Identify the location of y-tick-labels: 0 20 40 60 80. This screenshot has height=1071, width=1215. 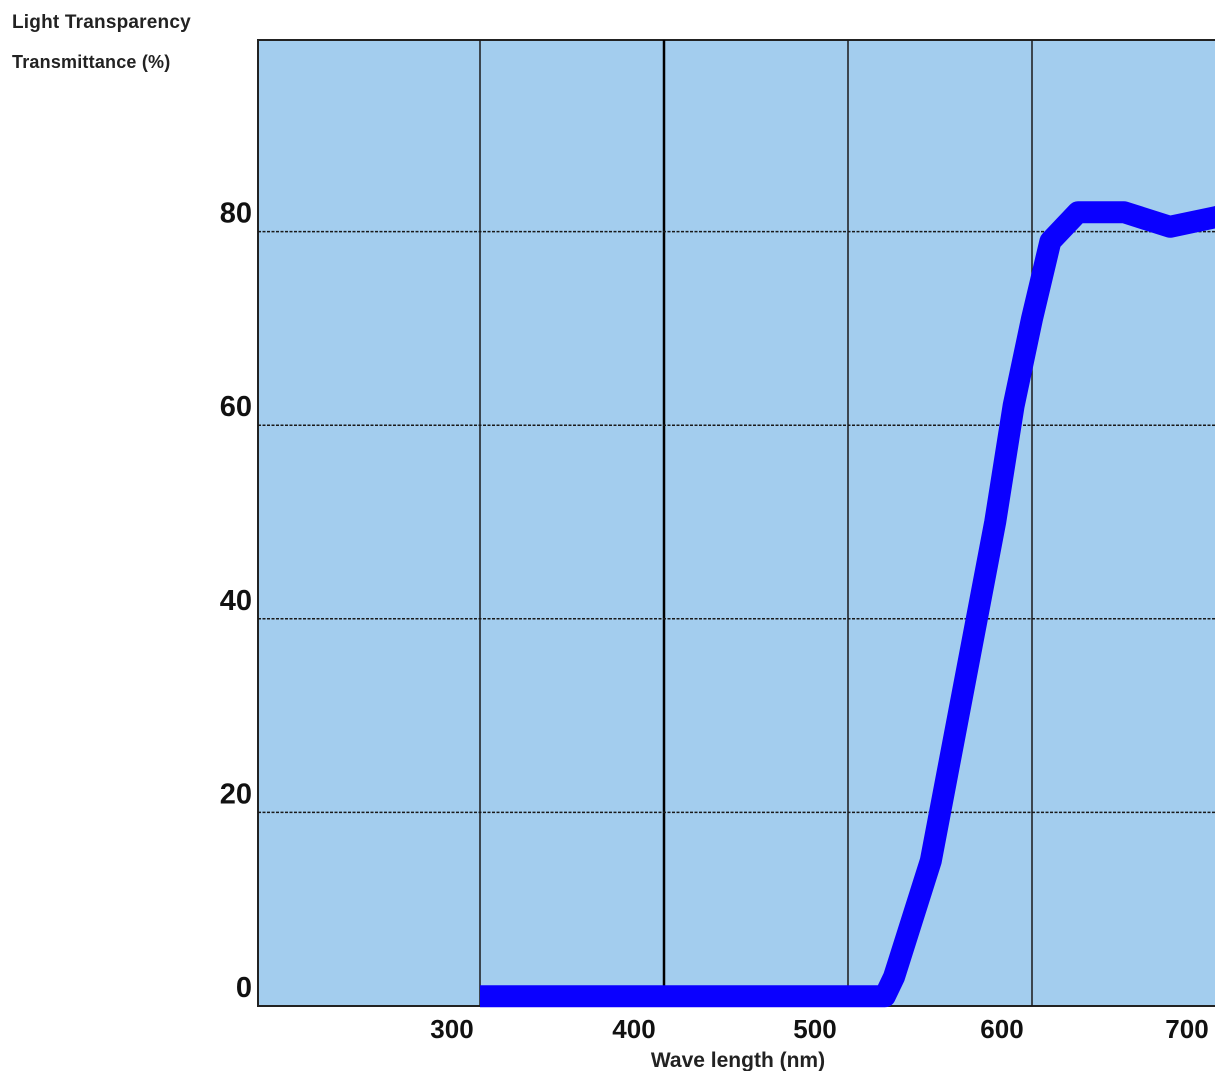
(236, 601).